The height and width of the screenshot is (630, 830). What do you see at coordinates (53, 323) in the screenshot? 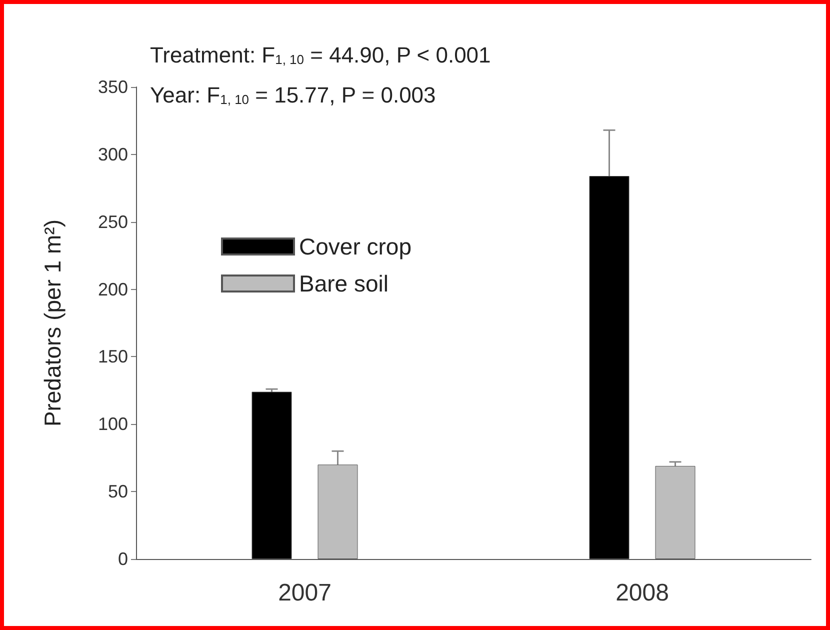
I see `y-axis-title: Predators (per 1 m²)` at bounding box center [53, 323].